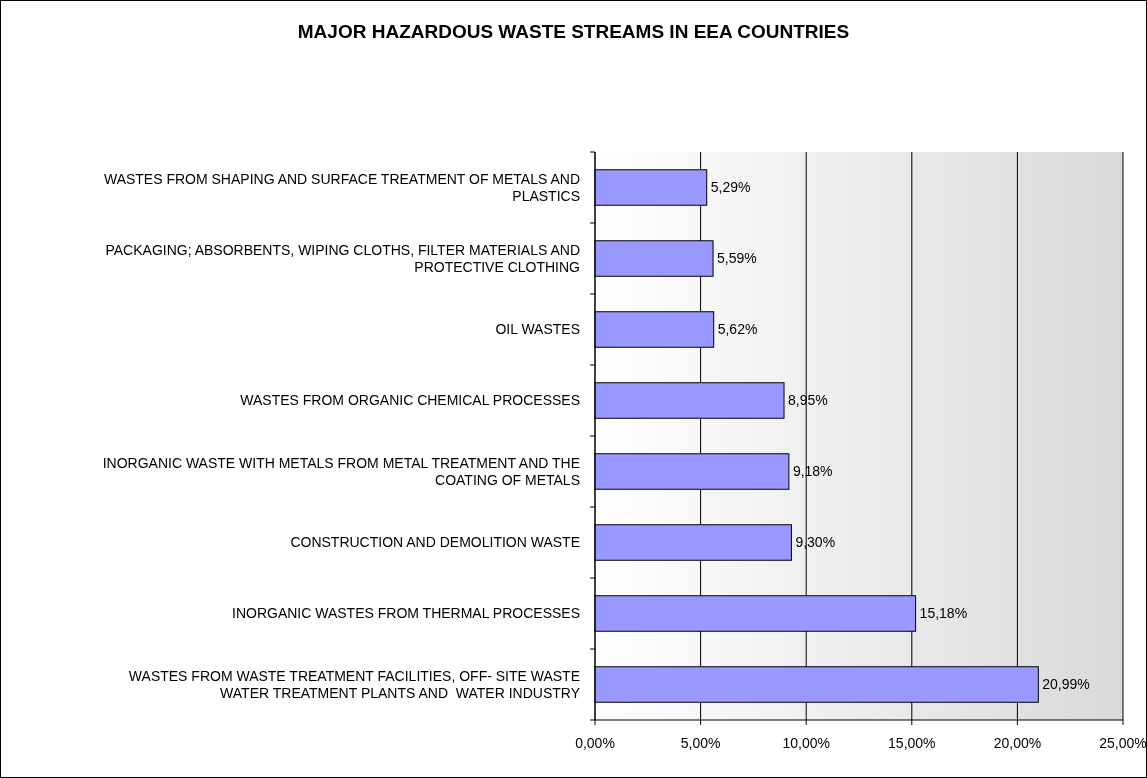  Describe the element at coordinates (342, 258) in the screenshot. I see `y-tick-label: PACKAGING; ABSORBENTS, WIPING CLOTHS, FILTER MATERIALS AND PROTECTIVE CLOTHING` at that location.